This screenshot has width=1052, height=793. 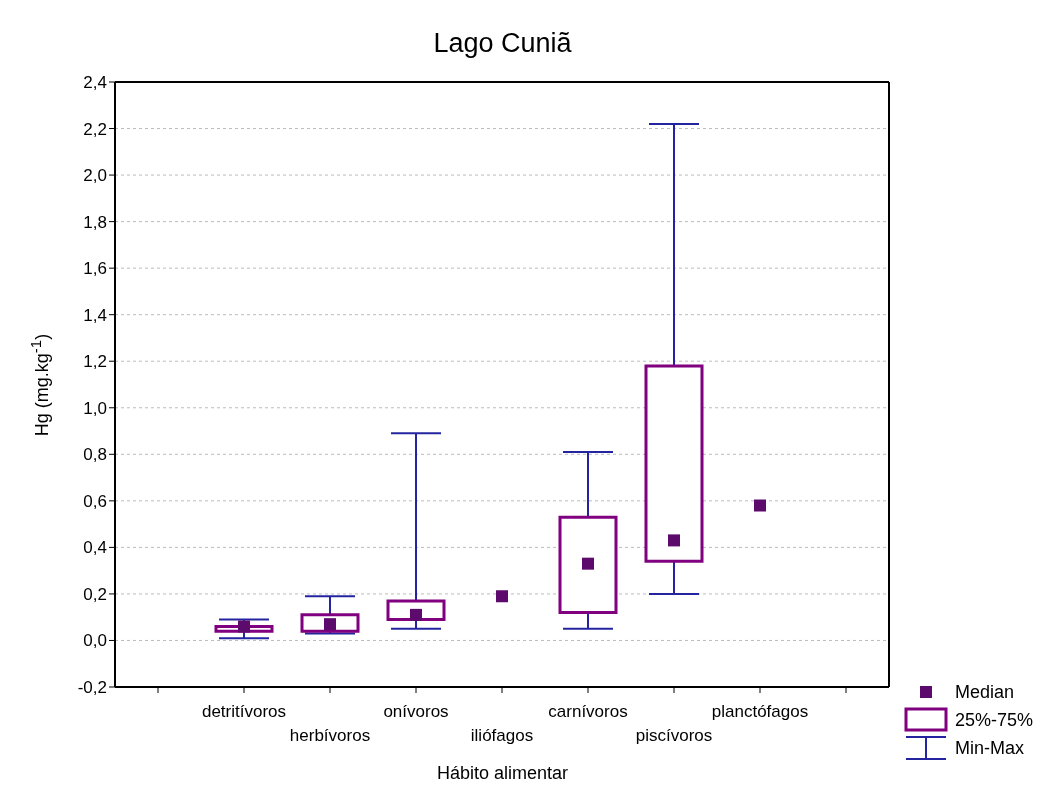 What do you see at coordinates (95, 594) in the screenshot?
I see `y-tick-label: 0,2` at bounding box center [95, 594].